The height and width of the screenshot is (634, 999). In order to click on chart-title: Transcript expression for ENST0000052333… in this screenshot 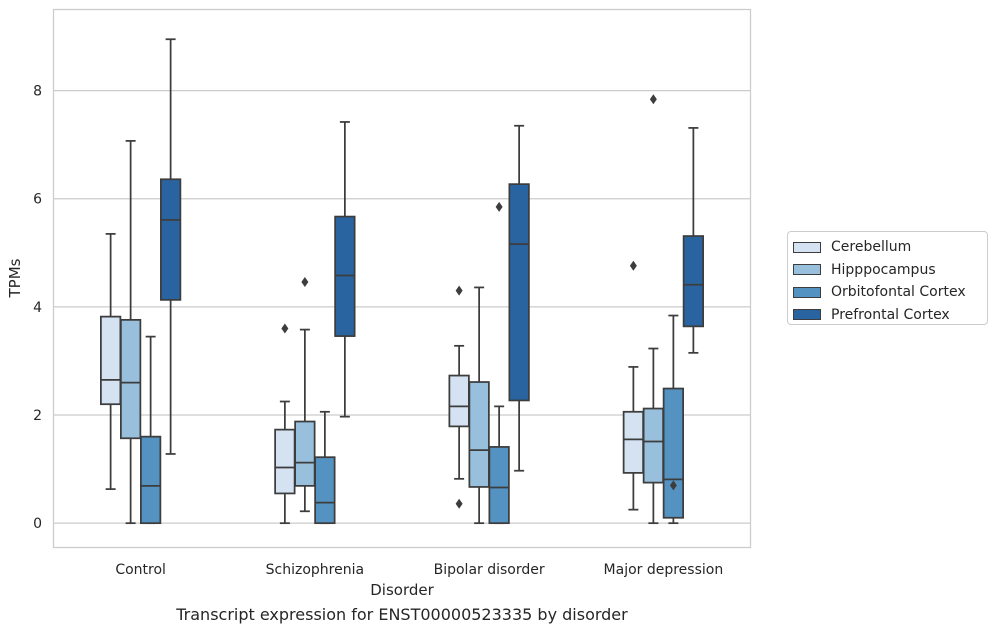, I will do `click(402, 614)`.